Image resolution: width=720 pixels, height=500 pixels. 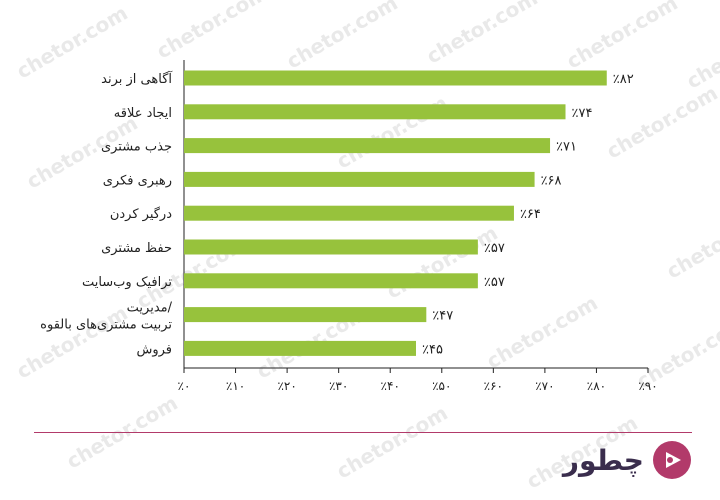 I want to click on category-label: فروش, so click(x=154, y=349).